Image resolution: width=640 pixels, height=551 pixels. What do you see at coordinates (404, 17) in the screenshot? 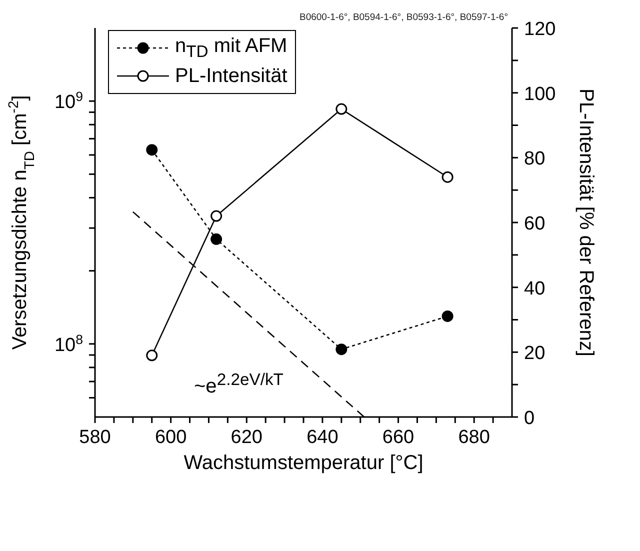
I see `text: B0600-1-6°, B0594-1-6°, B0593-1-6°, B0597-1-6°` at bounding box center [404, 17].